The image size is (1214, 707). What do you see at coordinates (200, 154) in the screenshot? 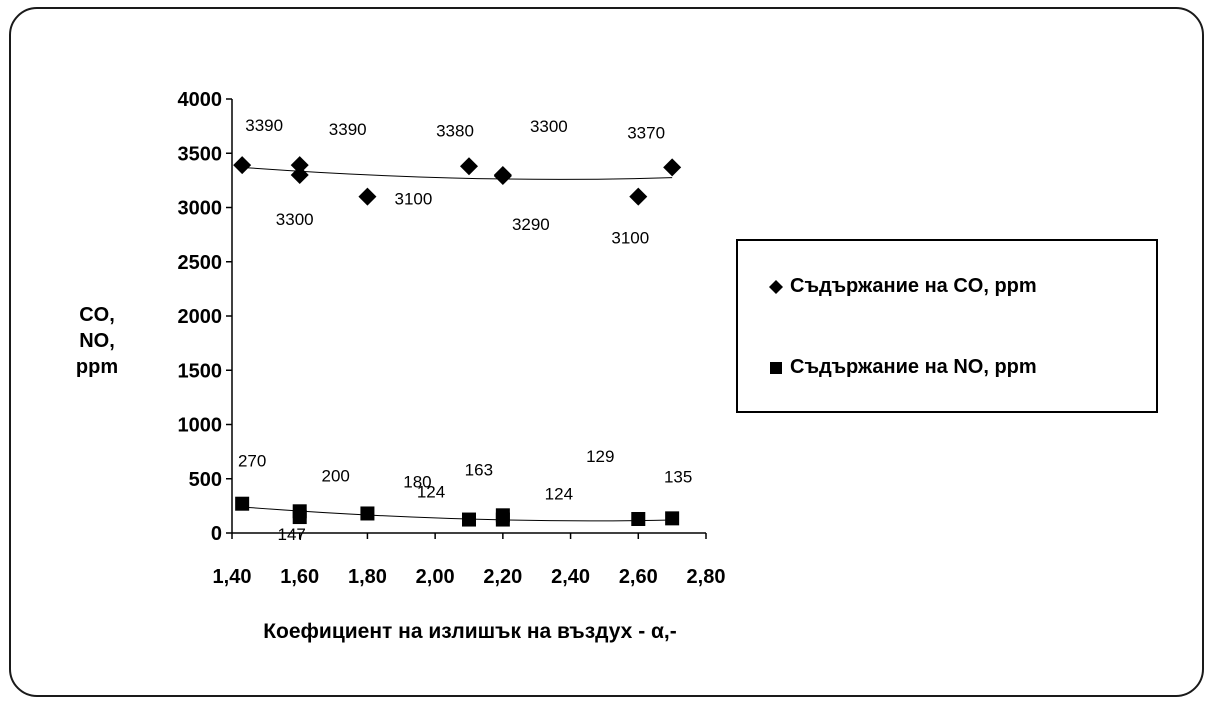
I see `y-tick-label: 3500` at bounding box center [200, 154].